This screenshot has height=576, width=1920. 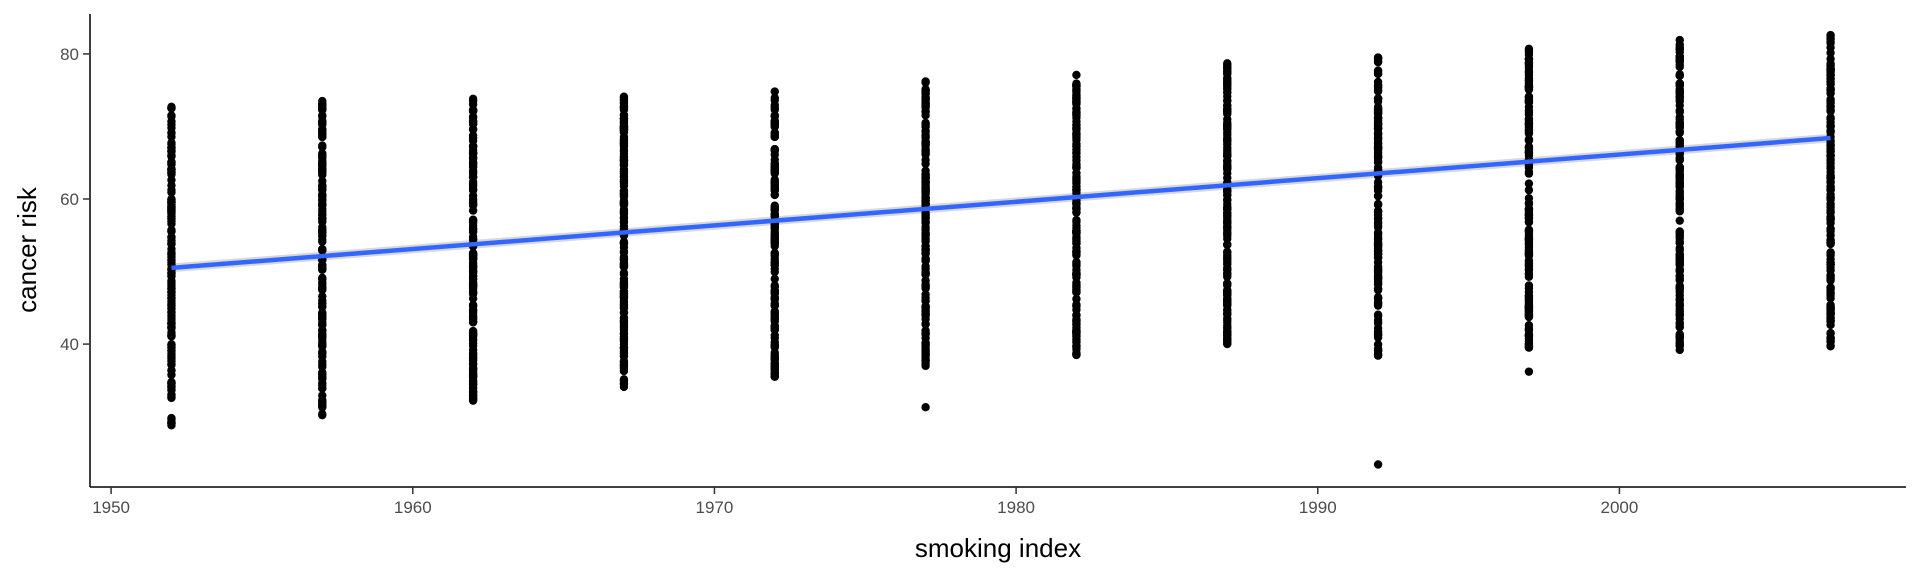 I want to click on x-tick-label: 1970, so click(x=715, y=507).